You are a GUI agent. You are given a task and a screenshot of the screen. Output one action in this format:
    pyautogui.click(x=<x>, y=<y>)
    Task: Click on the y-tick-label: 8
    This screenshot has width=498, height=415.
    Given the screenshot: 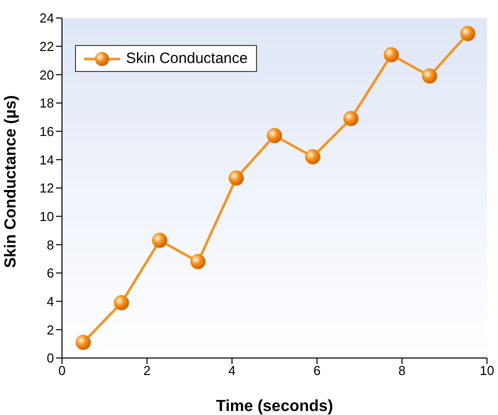 What is the action you would take?
    pyautogui.click(x=50, y=244)
    